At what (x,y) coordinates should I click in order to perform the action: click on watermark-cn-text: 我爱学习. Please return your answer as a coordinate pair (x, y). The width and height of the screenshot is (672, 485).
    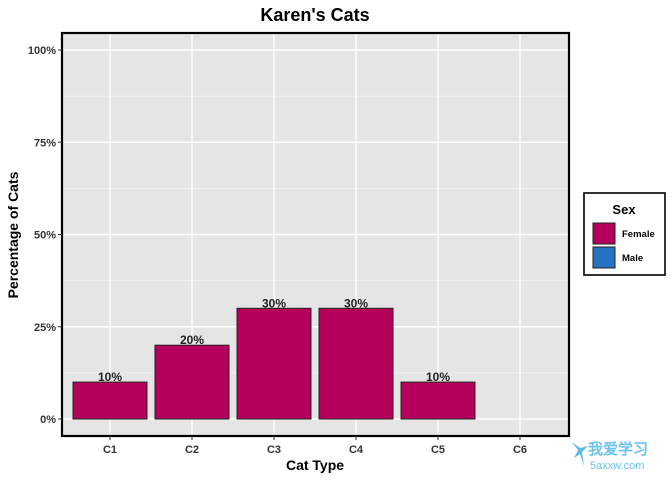
    Looking at the image, I should click on (618, 449).